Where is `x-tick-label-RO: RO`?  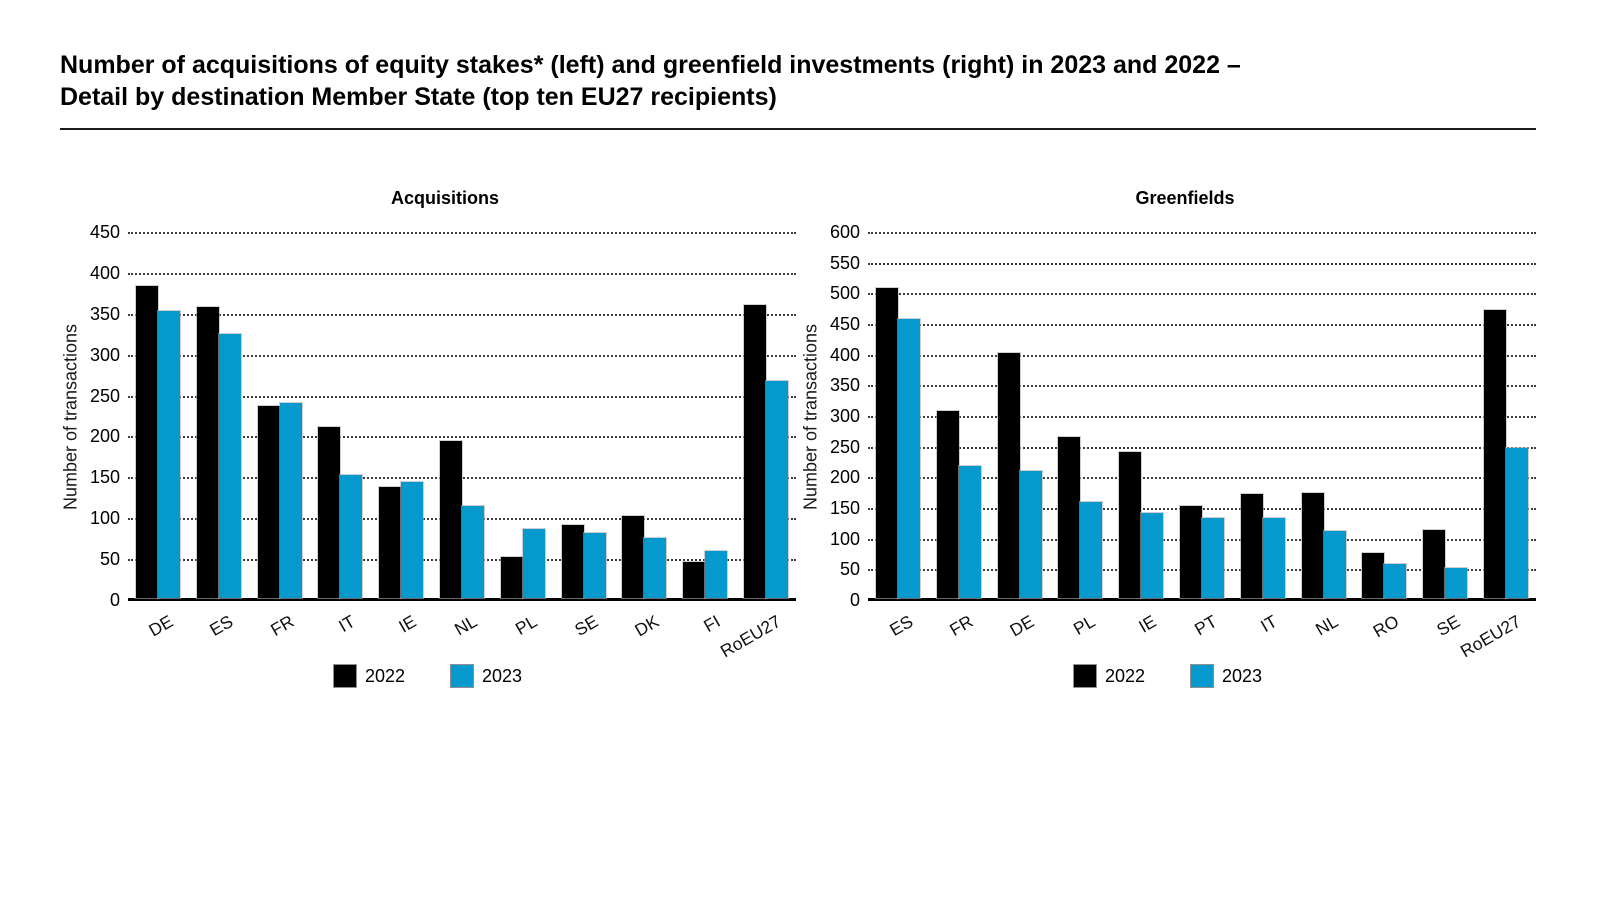 x-tick-label-RO: RO is located at coordinates (1386, 626).